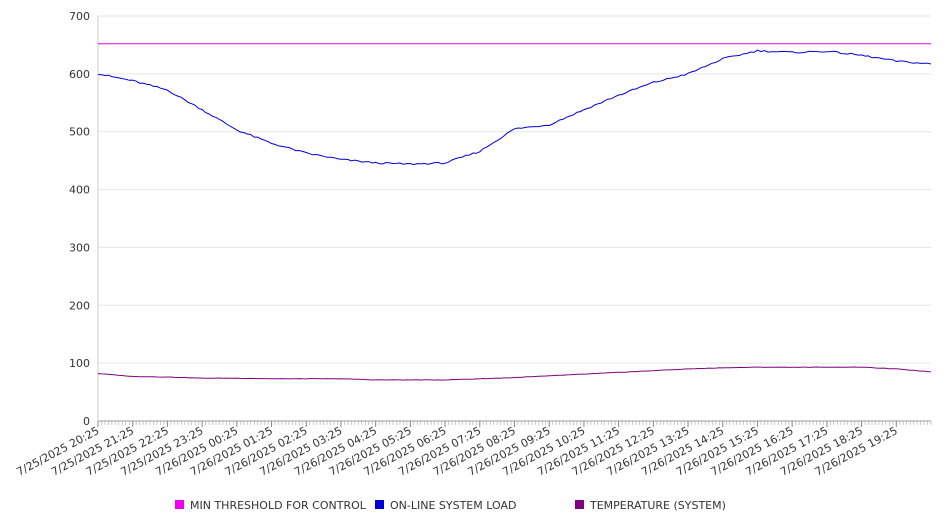 This screenshot has width=946, height=526. I want to click on legend-label: TEMPERATURE (SYSTEM), so click(657, 505).